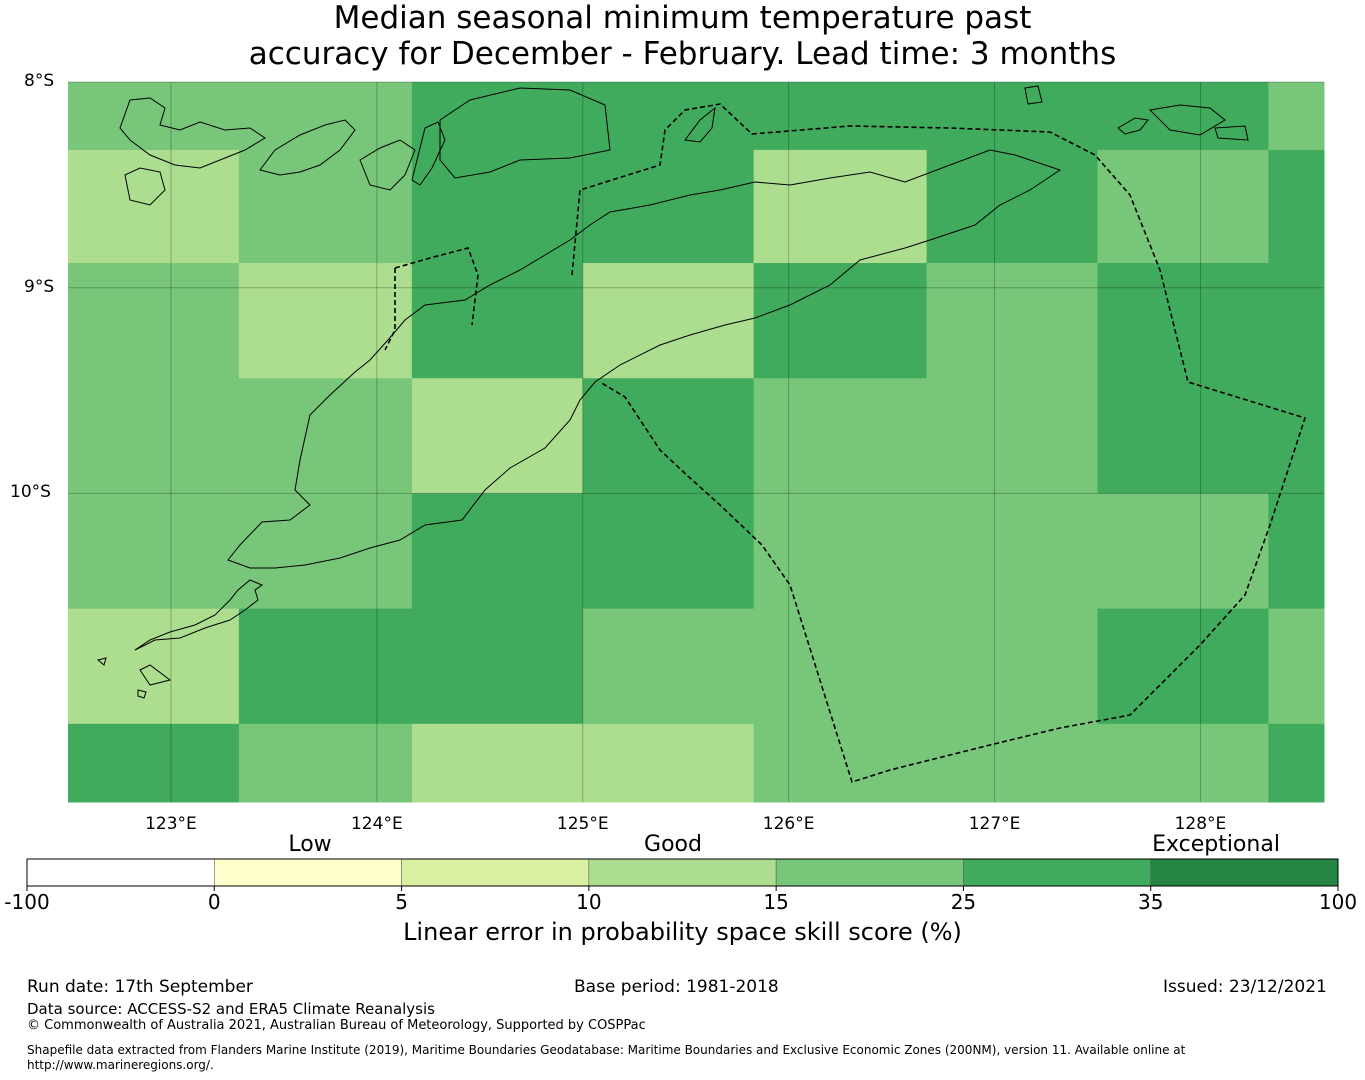  Describe the element at coordinates (1216, 844) in the screenshot. I see `colorbar-category-exceptional: Exceptional` at that location.